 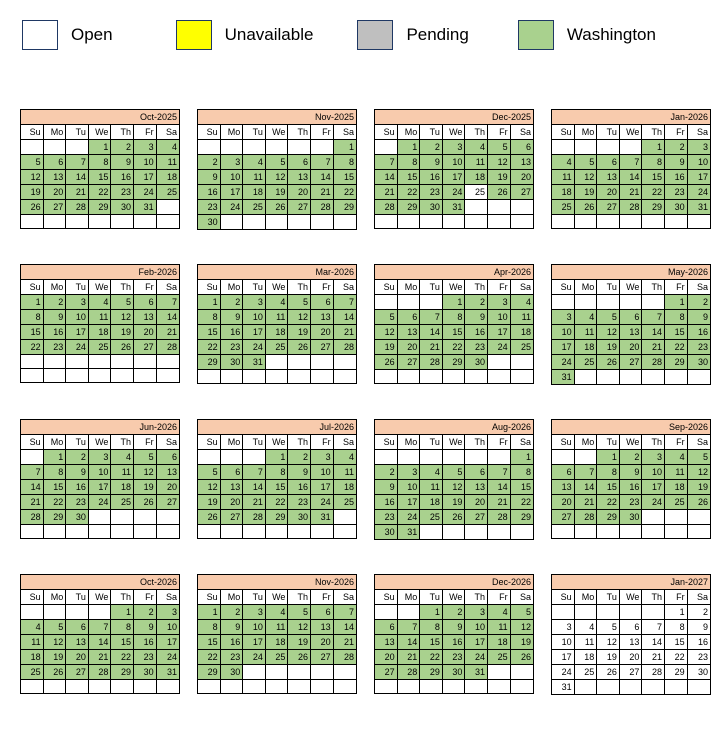 What do you see at coordinates (499, 177) in the screenshot?
I see `day-cell: 19` at bounding box center [499, 177].